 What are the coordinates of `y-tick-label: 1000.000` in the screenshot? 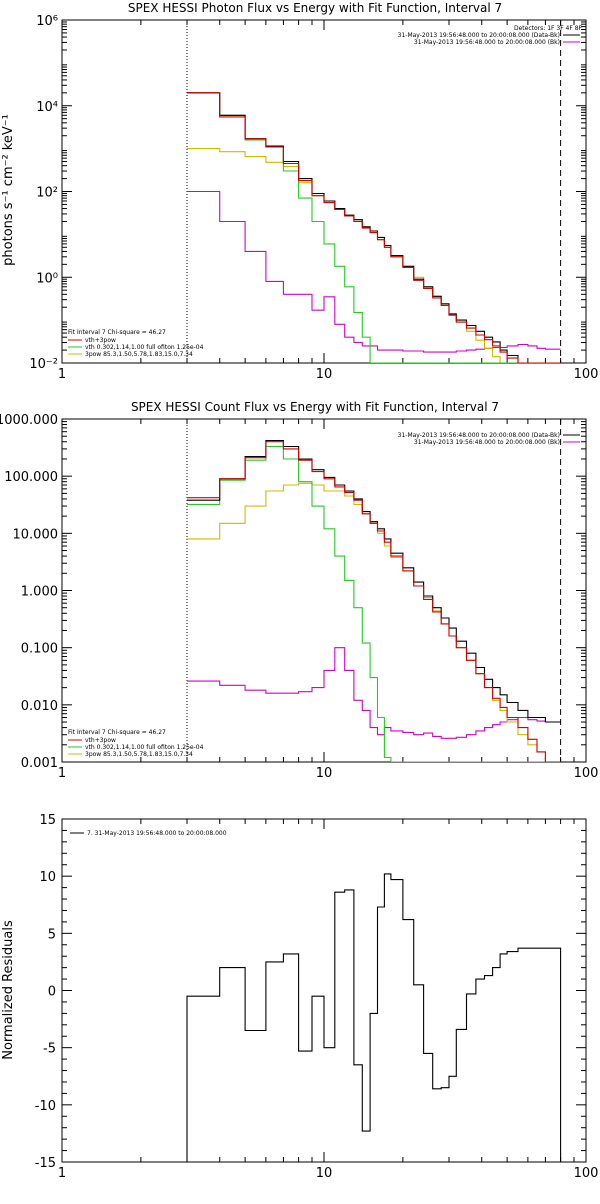 It's located at (29, 420).